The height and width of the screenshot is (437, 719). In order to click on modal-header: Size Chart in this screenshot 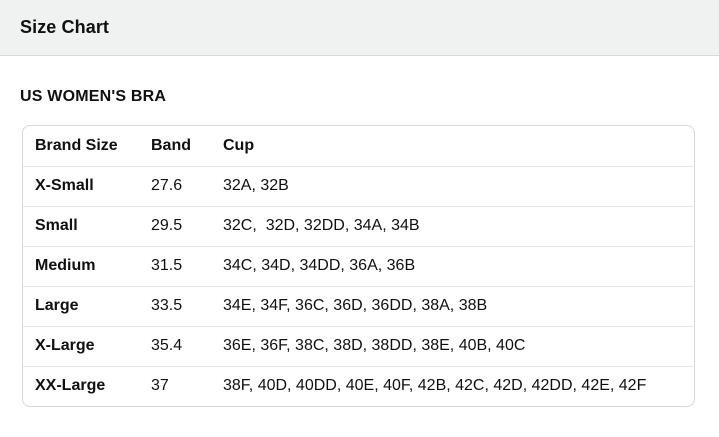, I will do `click(359, 28)`.